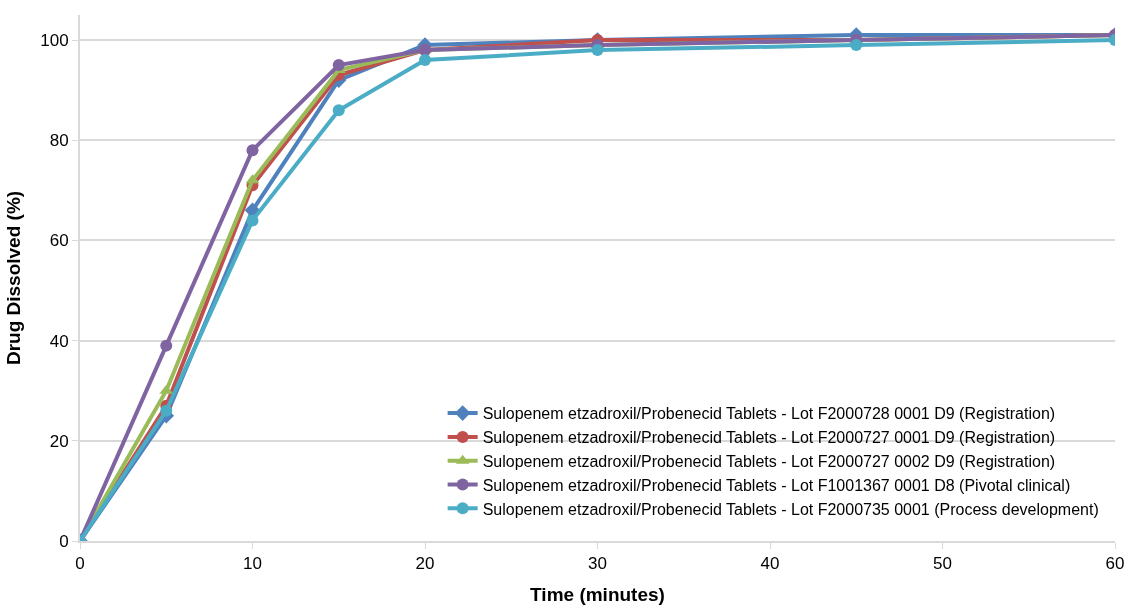  Describe the element at coordinates (59, 141) in the screenshot. I see `y-tick-label: 80` at that location.